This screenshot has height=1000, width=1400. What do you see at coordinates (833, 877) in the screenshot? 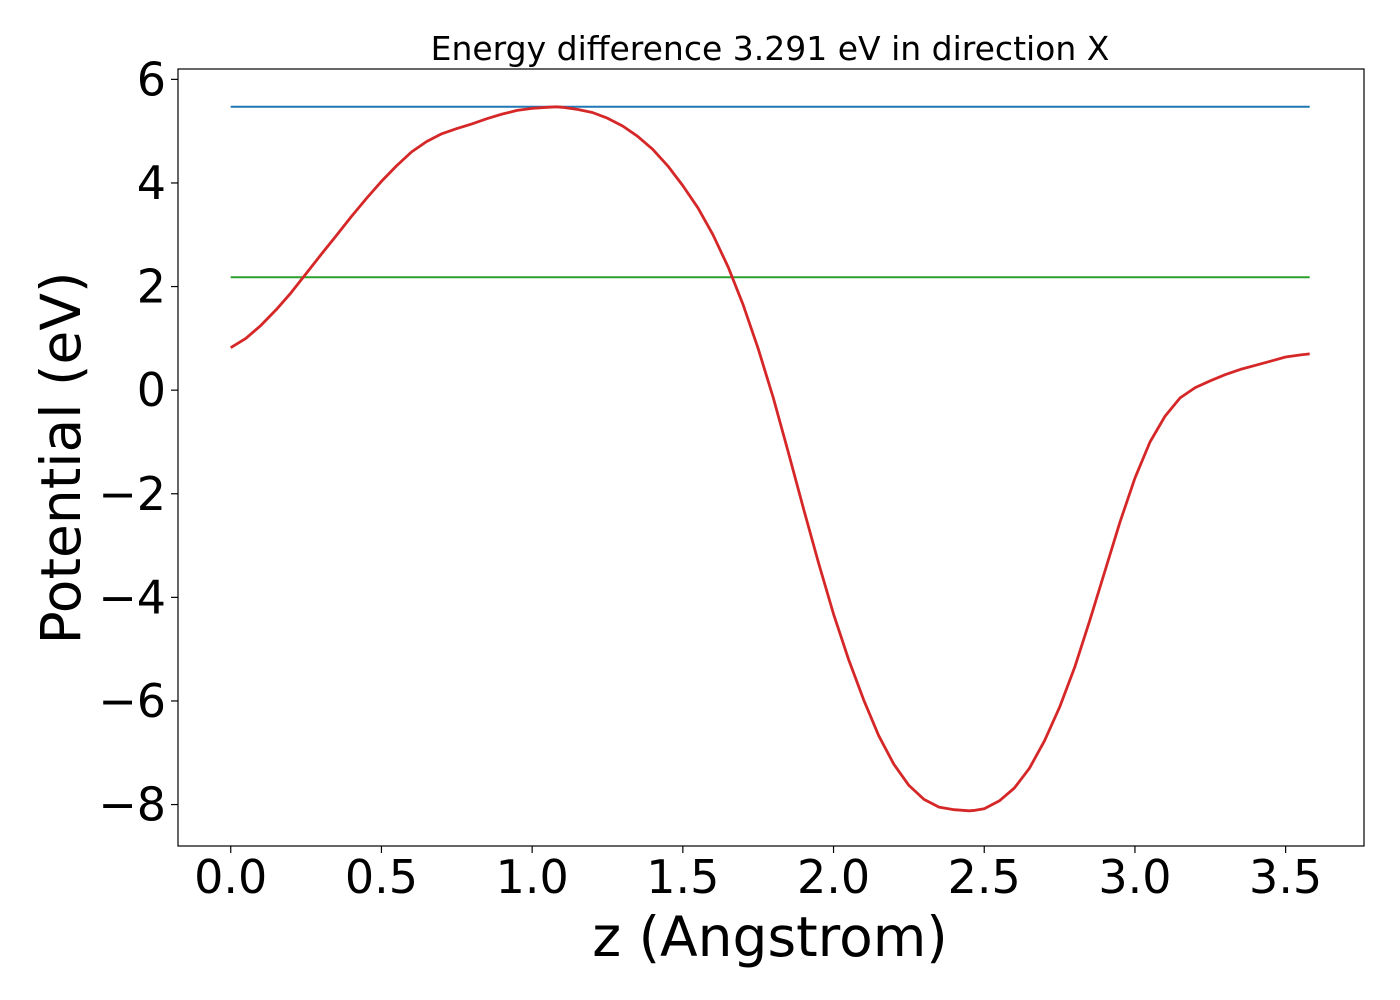
I see `x-tick-label: 2.0` at bounding box center [833, 877].